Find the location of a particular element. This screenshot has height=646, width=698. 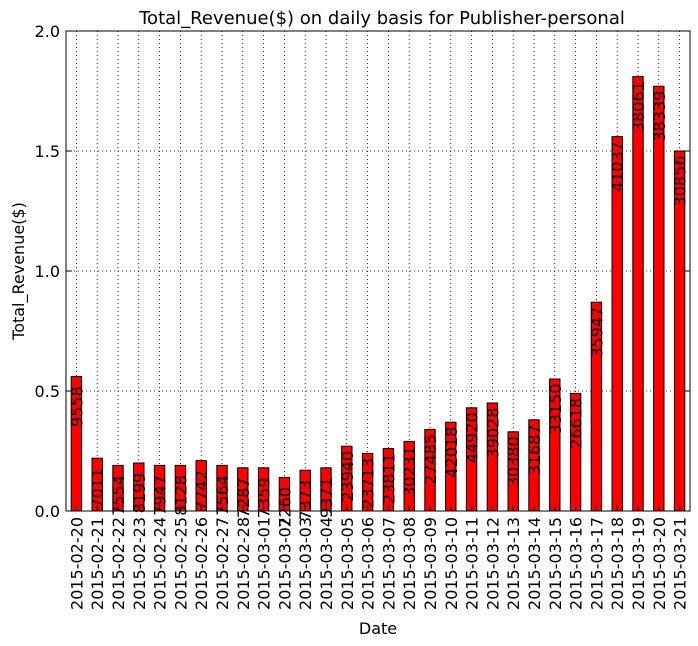

bar-data-label: 7742 is located at coordinates (201, 490).